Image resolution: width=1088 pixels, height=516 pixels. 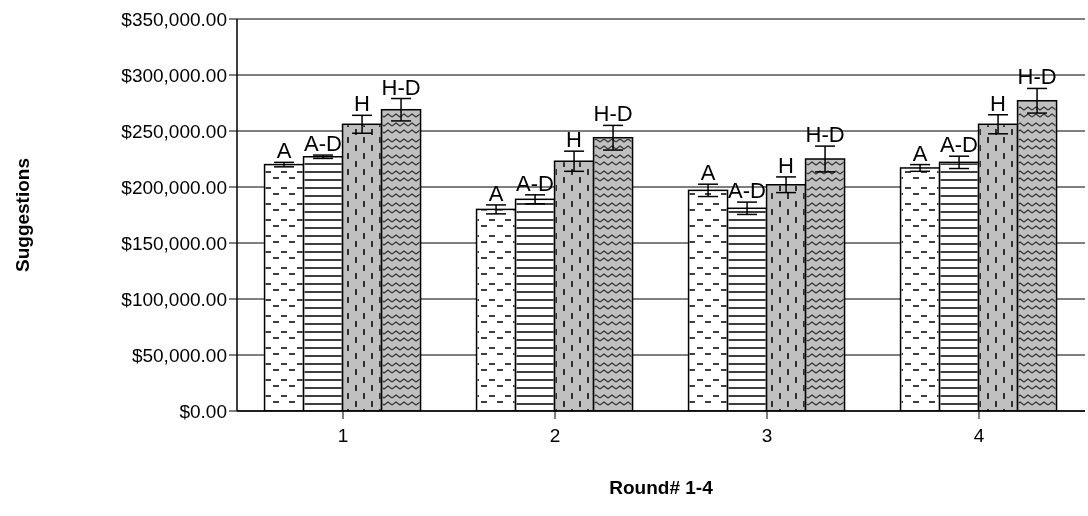 What do you see at coordinates (979, 436) in the screenshot?
I see `x-tick-label: 4` at bounding box center [979, 436].